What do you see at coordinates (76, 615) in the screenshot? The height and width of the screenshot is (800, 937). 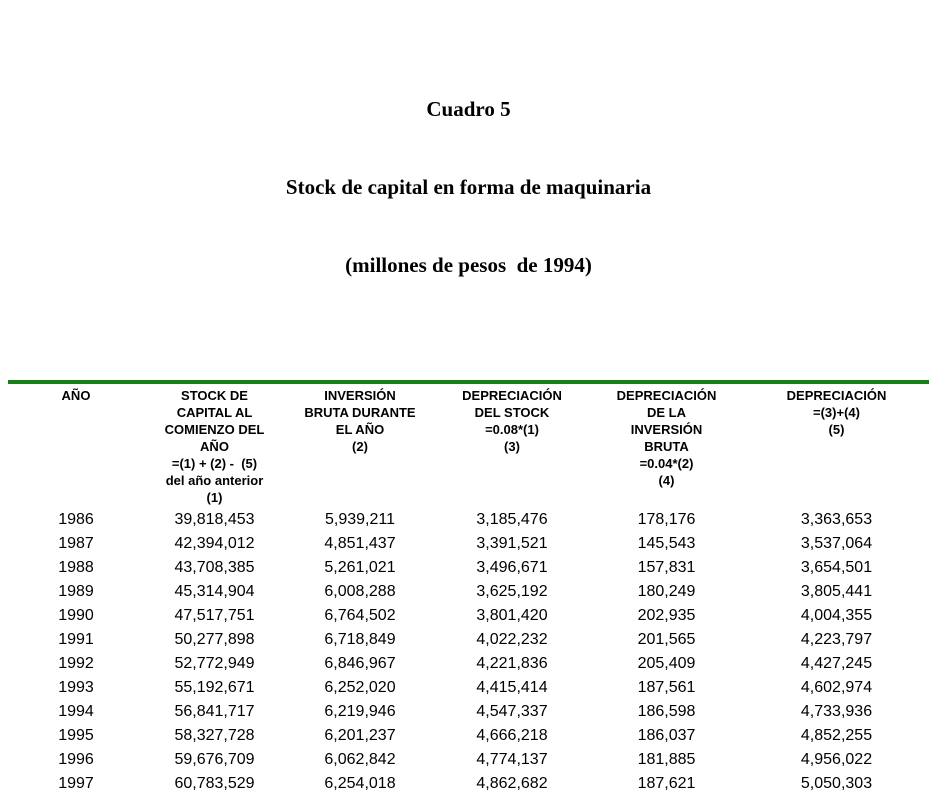 I see `year-cell: 1990` at bounding box center [76, 615].